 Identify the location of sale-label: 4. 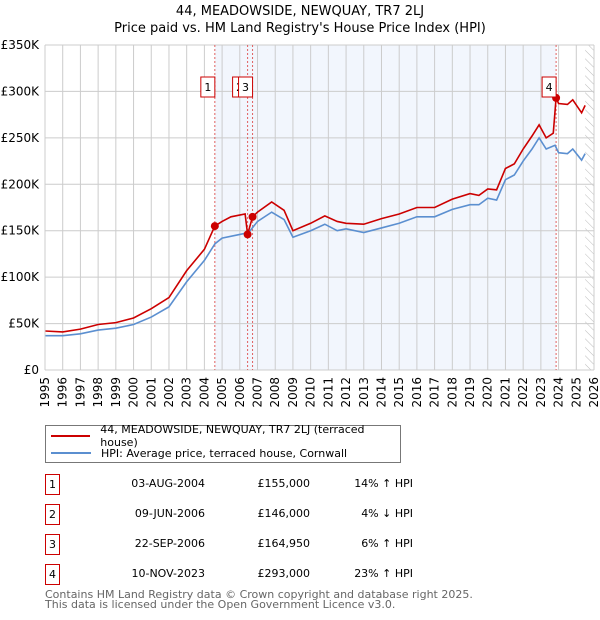
(549, 87).